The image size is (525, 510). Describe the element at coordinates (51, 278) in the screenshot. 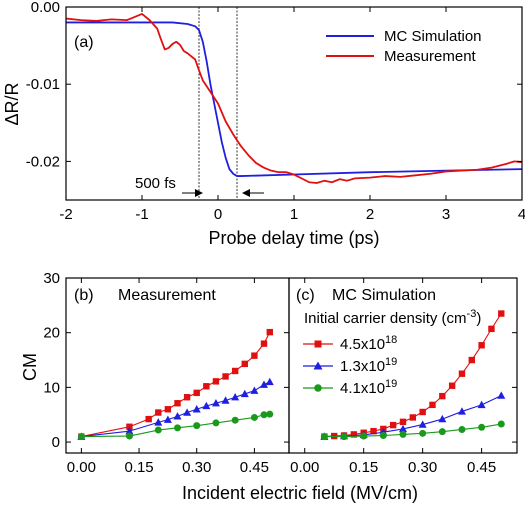

I see `y-tick-label: 30` at that location.